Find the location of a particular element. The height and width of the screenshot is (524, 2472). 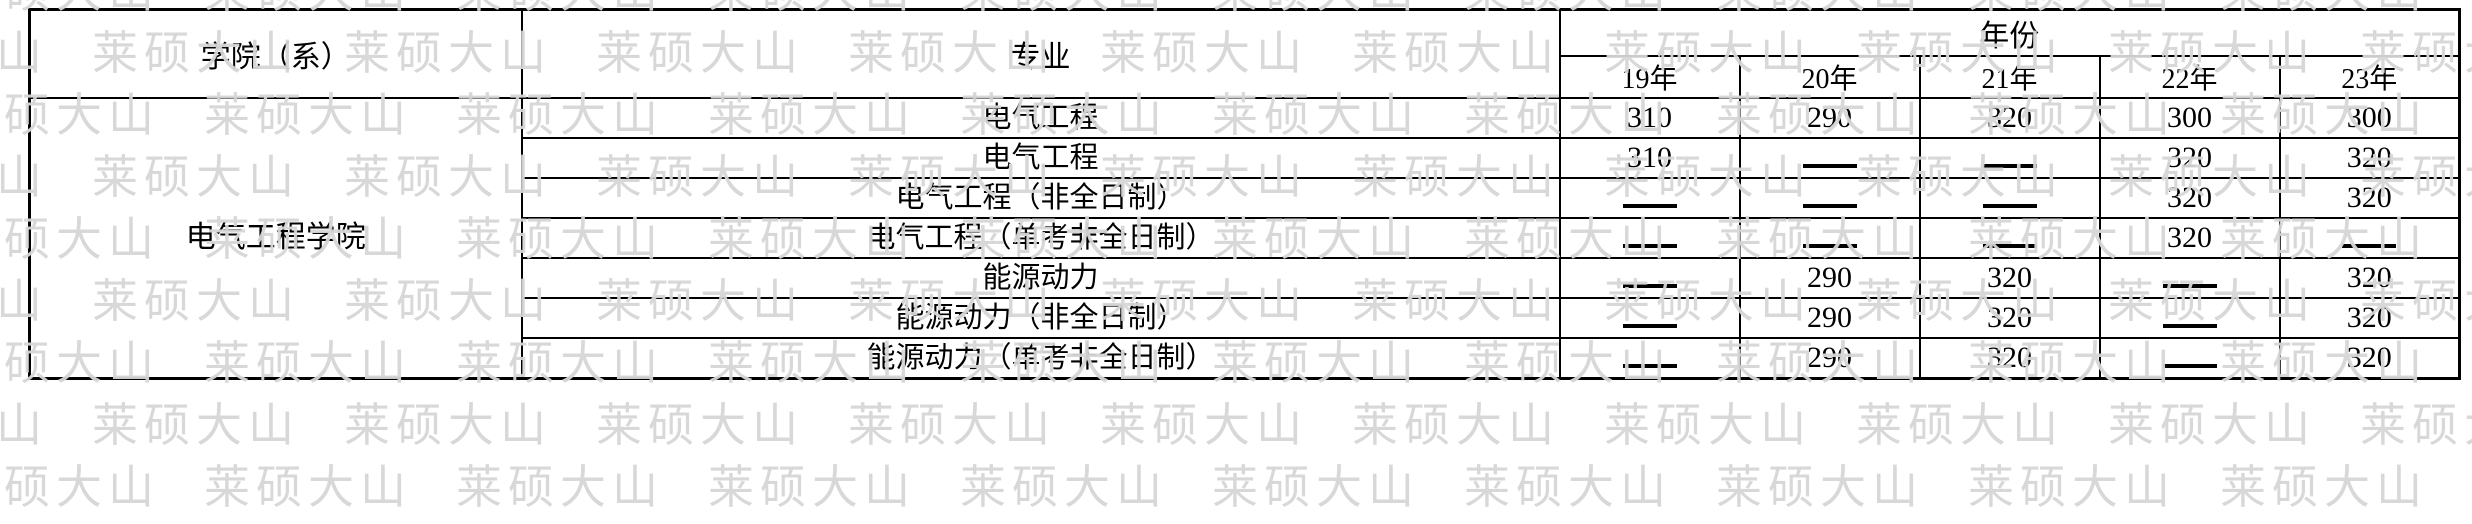

major-cell: 电气工程（单考非全日制） is located at coordinates (1040, 238).